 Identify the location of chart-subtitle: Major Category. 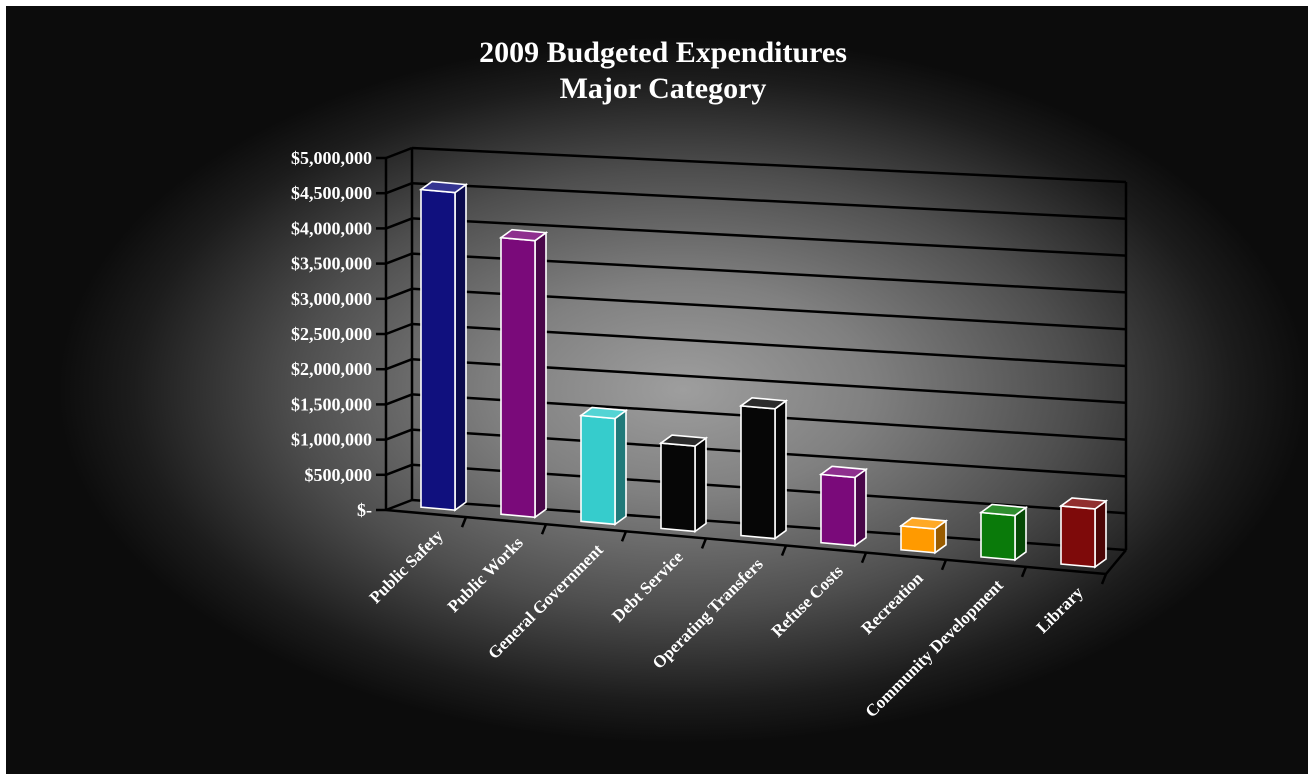
(663, 88).